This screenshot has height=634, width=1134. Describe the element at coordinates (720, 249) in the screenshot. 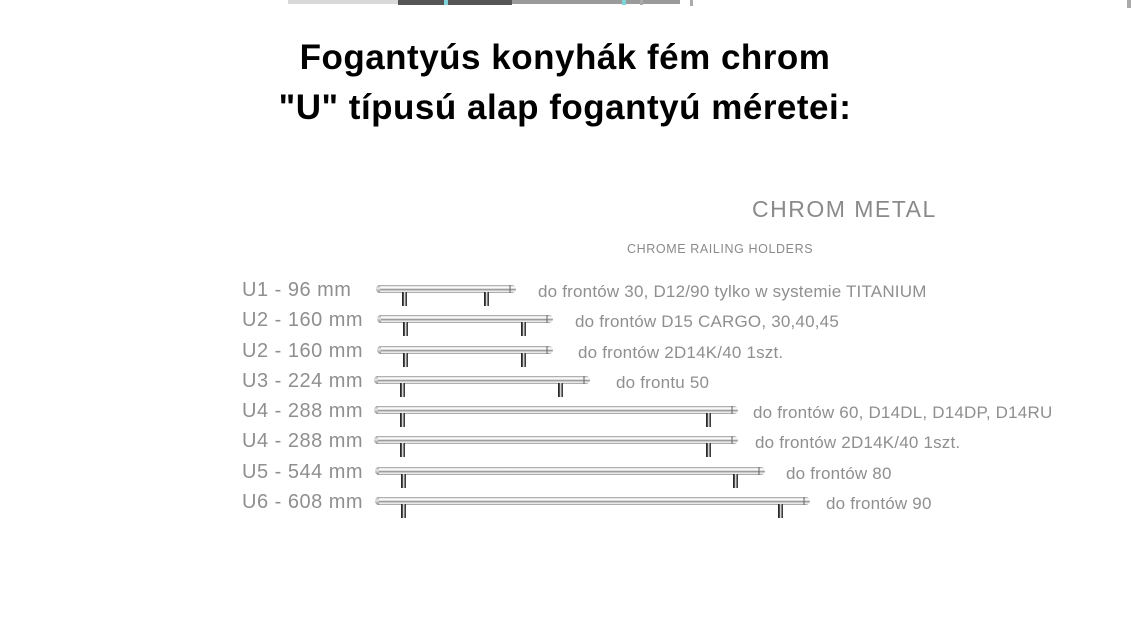

I see `section-subheading: CHROME RAILING HOLDERS` at that location.